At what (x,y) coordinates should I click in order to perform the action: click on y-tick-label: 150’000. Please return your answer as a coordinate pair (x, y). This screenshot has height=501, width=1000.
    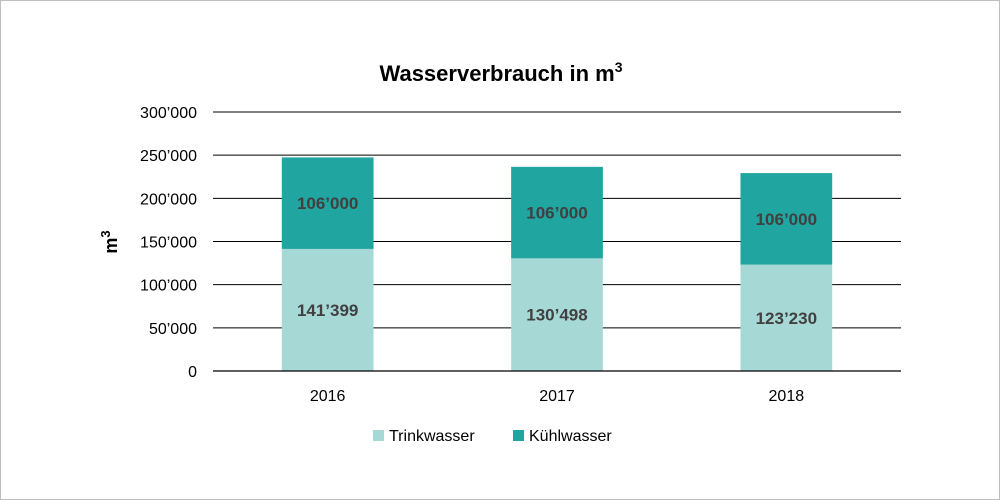
    Looking at the image, I should click on (168, 243).